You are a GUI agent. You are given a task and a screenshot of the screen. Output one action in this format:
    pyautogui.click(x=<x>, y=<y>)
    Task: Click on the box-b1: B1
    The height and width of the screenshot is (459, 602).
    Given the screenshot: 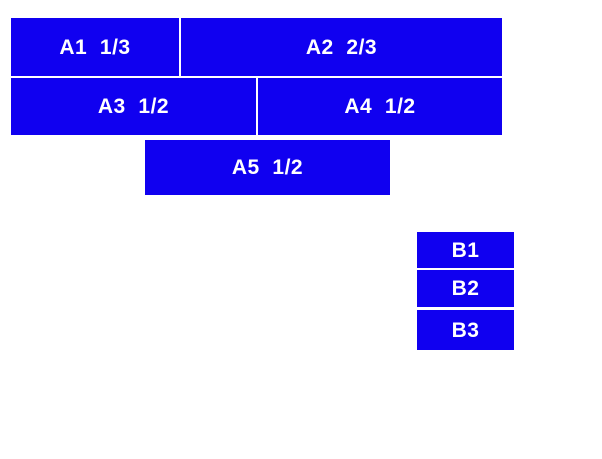 What is the action you would take?
    pyautogui.click(x=465, y=250)
    